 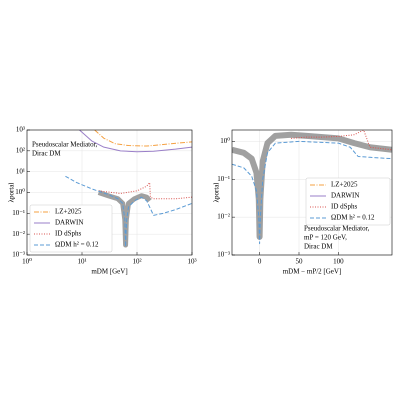 I want to click on x-axis-label: mDM [GeV], so click(x=109, y=272).